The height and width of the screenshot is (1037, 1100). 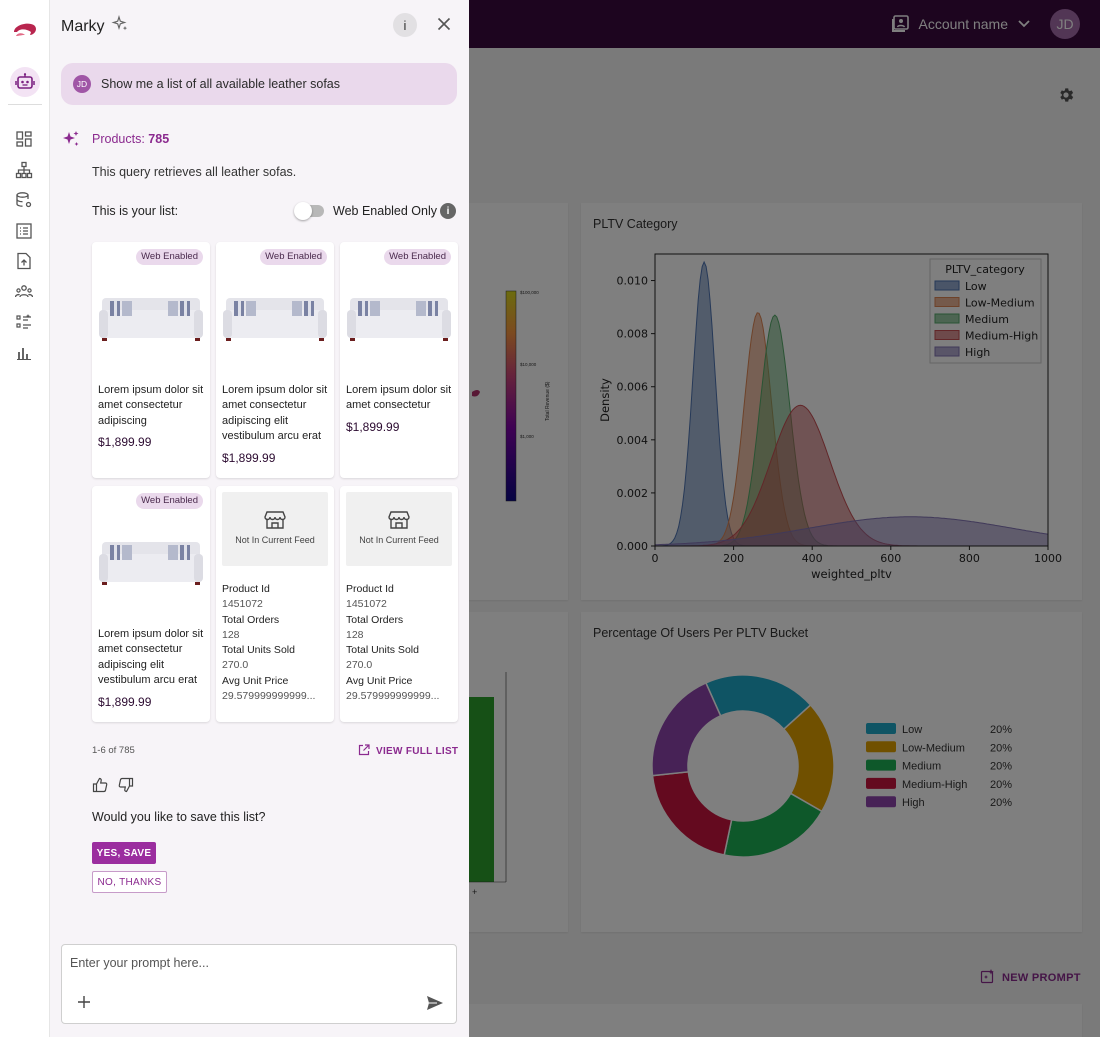 I want to click on add-attachment-icon, so click(x=84, y=1004).